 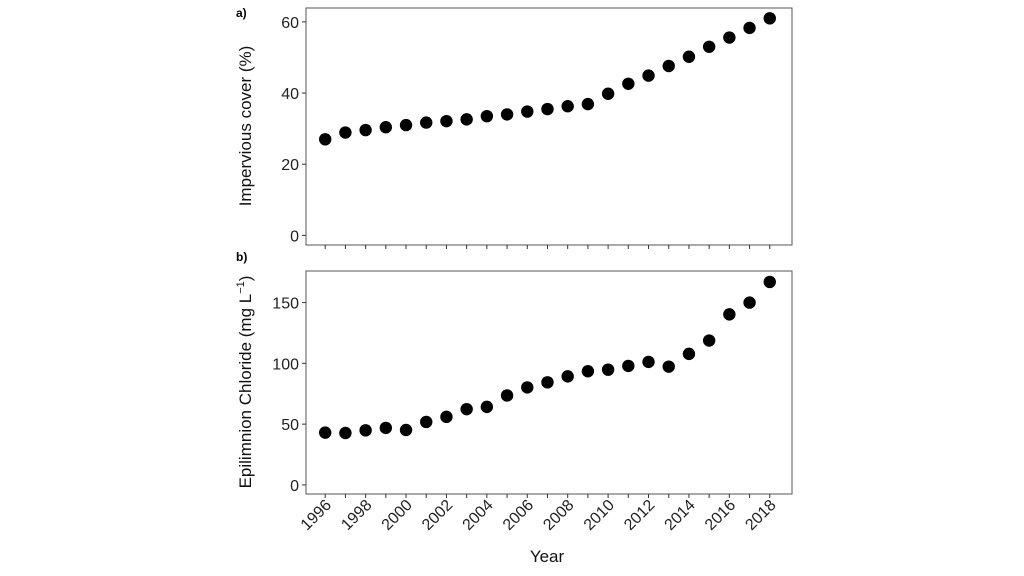 What do you see at coordinates (285, 364) in the screenshot?
I see `panel-b-y-tick-label: 100` at bounding box center [285, 364].